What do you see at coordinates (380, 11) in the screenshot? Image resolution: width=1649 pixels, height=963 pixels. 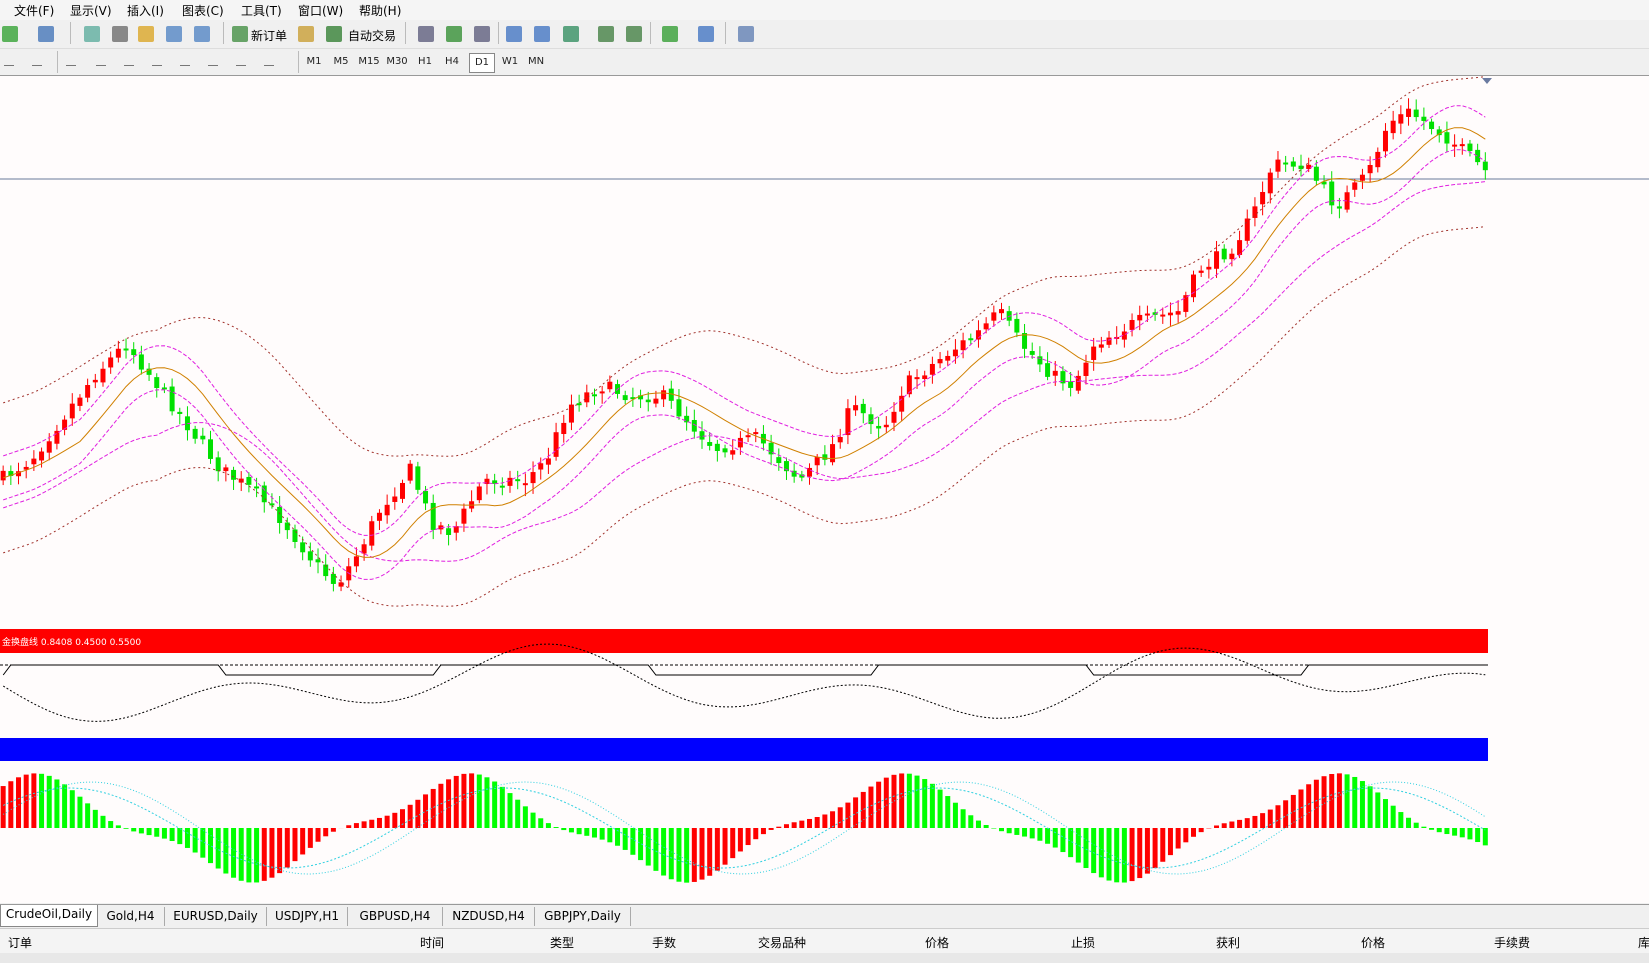 I see `menu-item: 帮助(H)` at bounding box center [380, 11].